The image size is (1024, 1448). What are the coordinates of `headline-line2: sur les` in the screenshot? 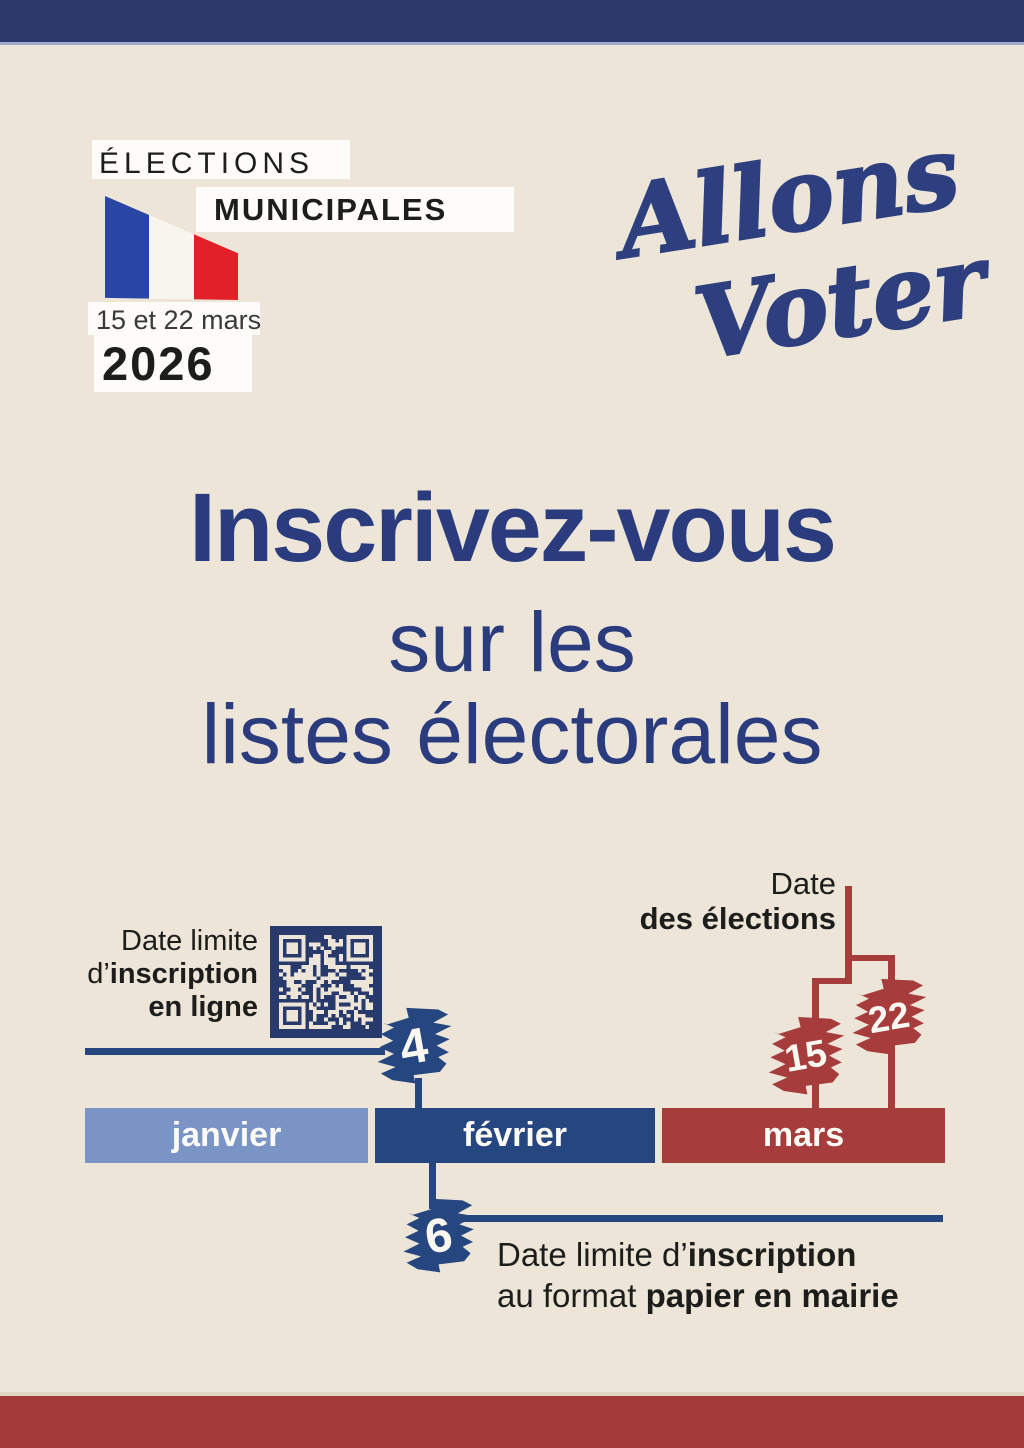 It's located at (512, 642).